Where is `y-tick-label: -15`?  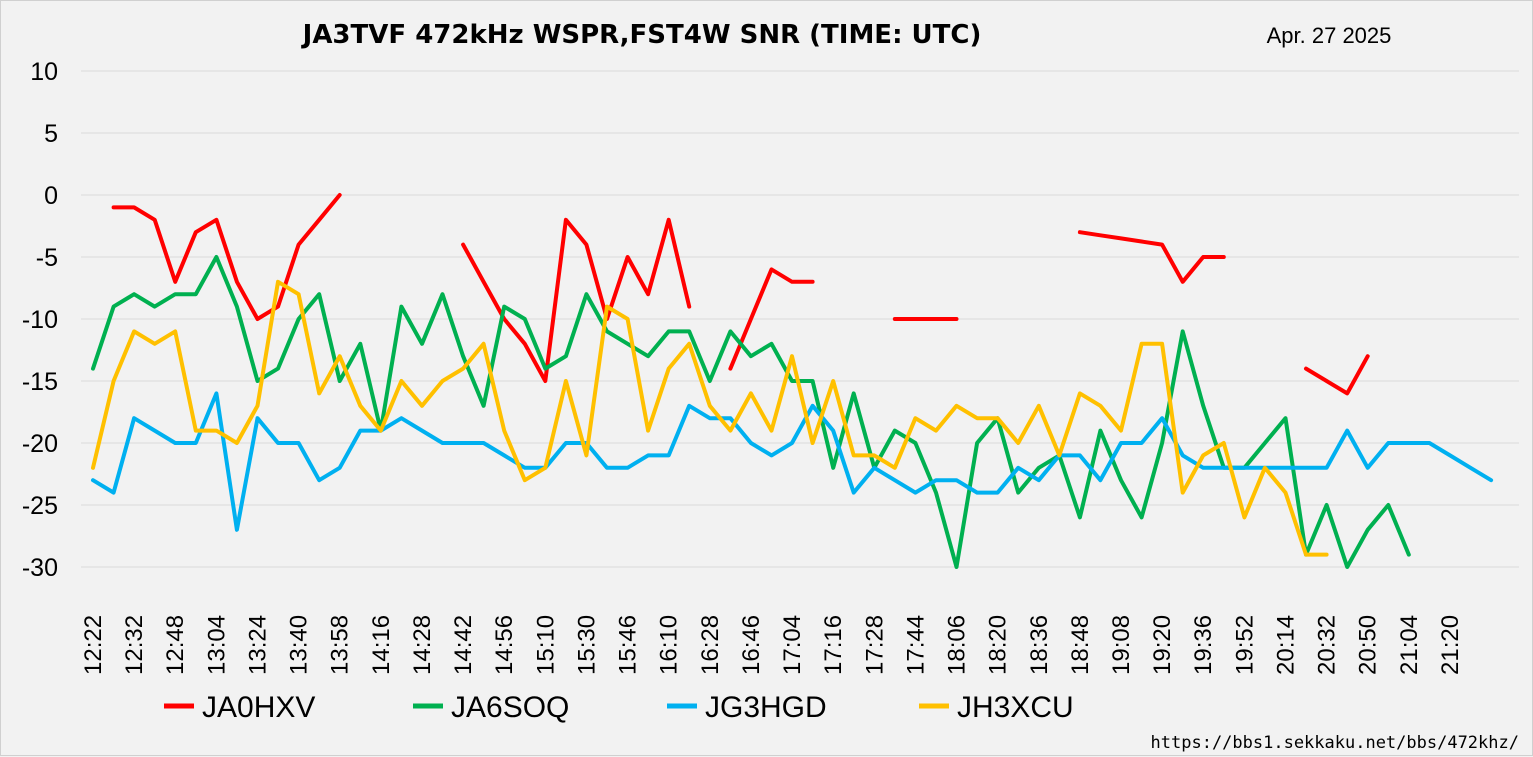
y-tick-label: -15 is located at coordinates (40, 382).